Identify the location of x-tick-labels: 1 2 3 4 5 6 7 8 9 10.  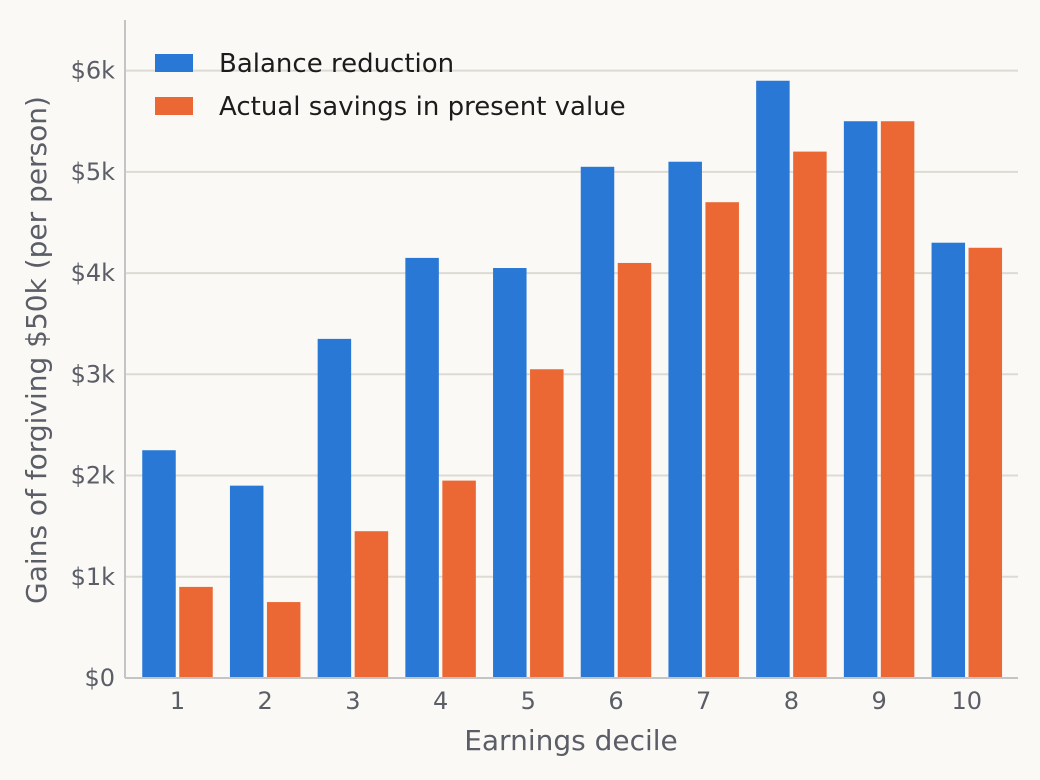
(576, 701).